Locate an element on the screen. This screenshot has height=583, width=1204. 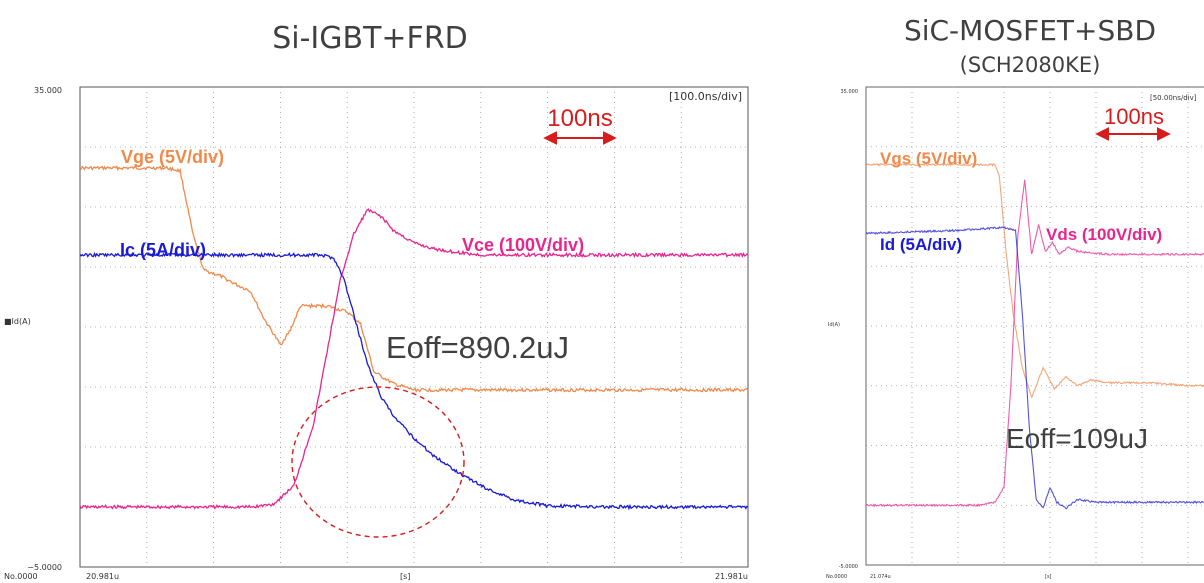
right-timebase-label: [50.00ns/div] is located at coordinates (1173, 98).